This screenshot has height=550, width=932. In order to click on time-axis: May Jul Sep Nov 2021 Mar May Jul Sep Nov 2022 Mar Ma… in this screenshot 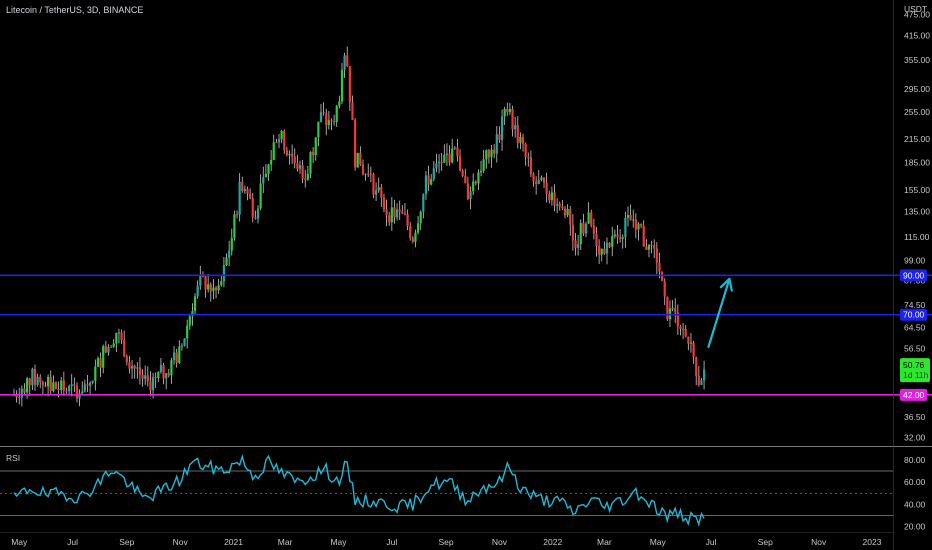, I will do `click(446, 540)`.